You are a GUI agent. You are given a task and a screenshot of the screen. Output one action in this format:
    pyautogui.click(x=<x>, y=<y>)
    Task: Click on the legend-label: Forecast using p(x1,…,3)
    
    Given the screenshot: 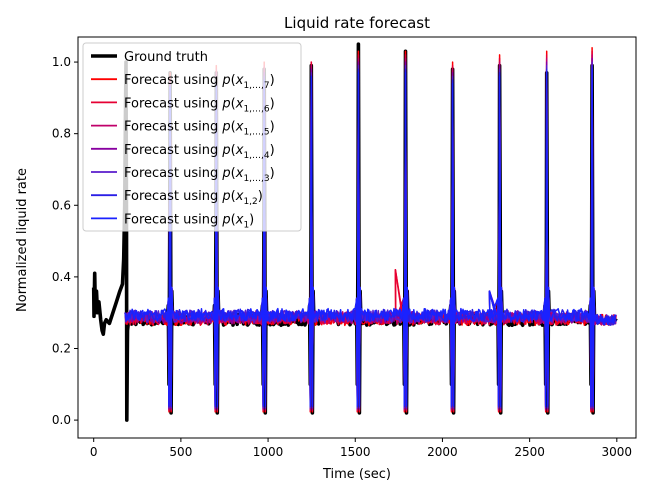 What is the action you would take?
    pyautogui.click(x=199, y=175)
    